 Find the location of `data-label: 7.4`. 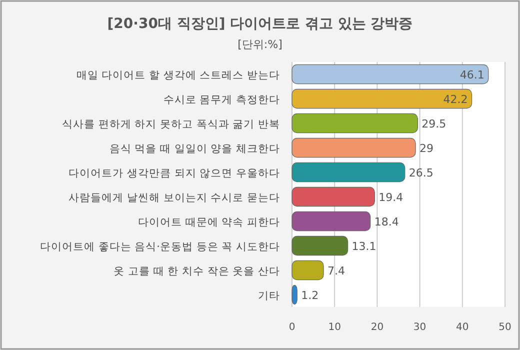

data-label: 7.4 is located at coordinates (337, 271).